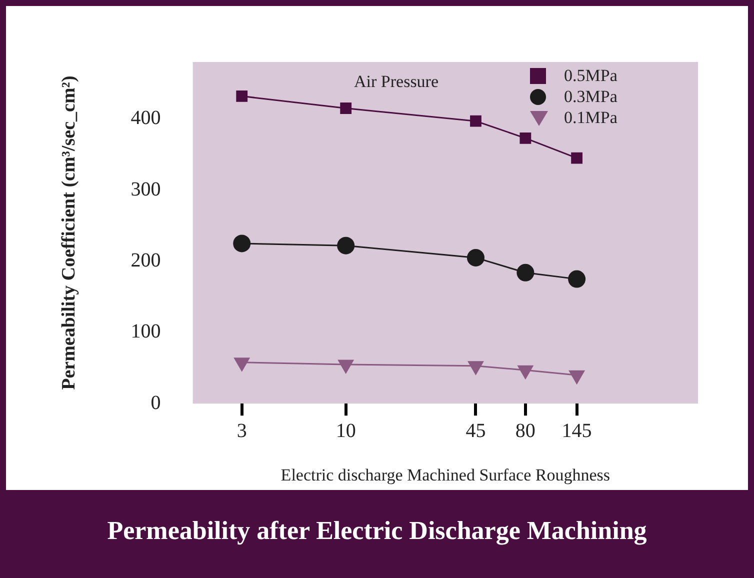 This screenshot has height=578, width=754. What do you see at coordinates (396, 82) in the screenshot?
I see `legend-title: Air Pressure` at bounding box center [396, 82].